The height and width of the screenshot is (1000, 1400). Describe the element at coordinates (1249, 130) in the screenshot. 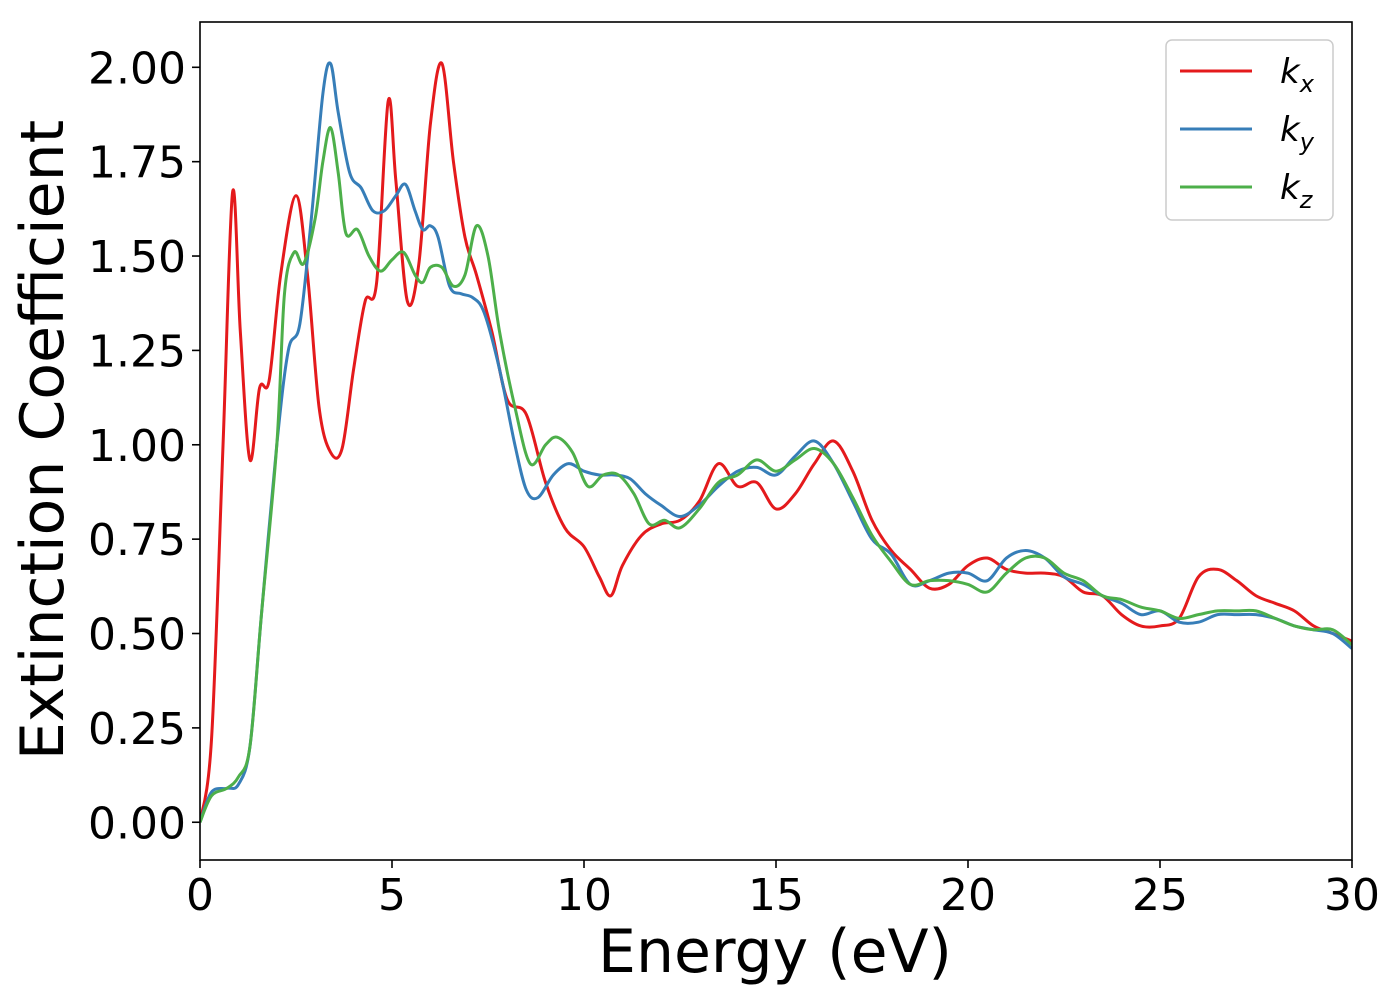

I see `legend: kx ky kz` at that location.